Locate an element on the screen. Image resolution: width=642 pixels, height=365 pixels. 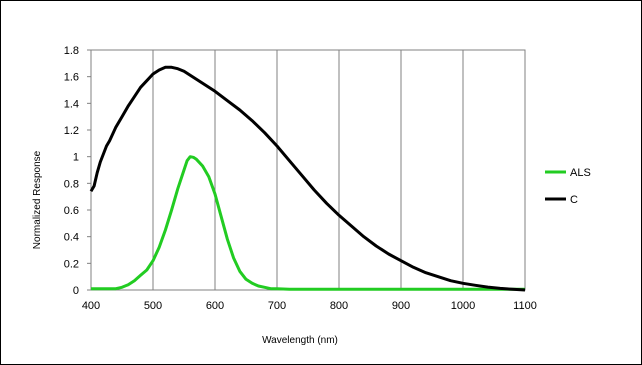
legend: ALS C is located at coordinates (568, 186).